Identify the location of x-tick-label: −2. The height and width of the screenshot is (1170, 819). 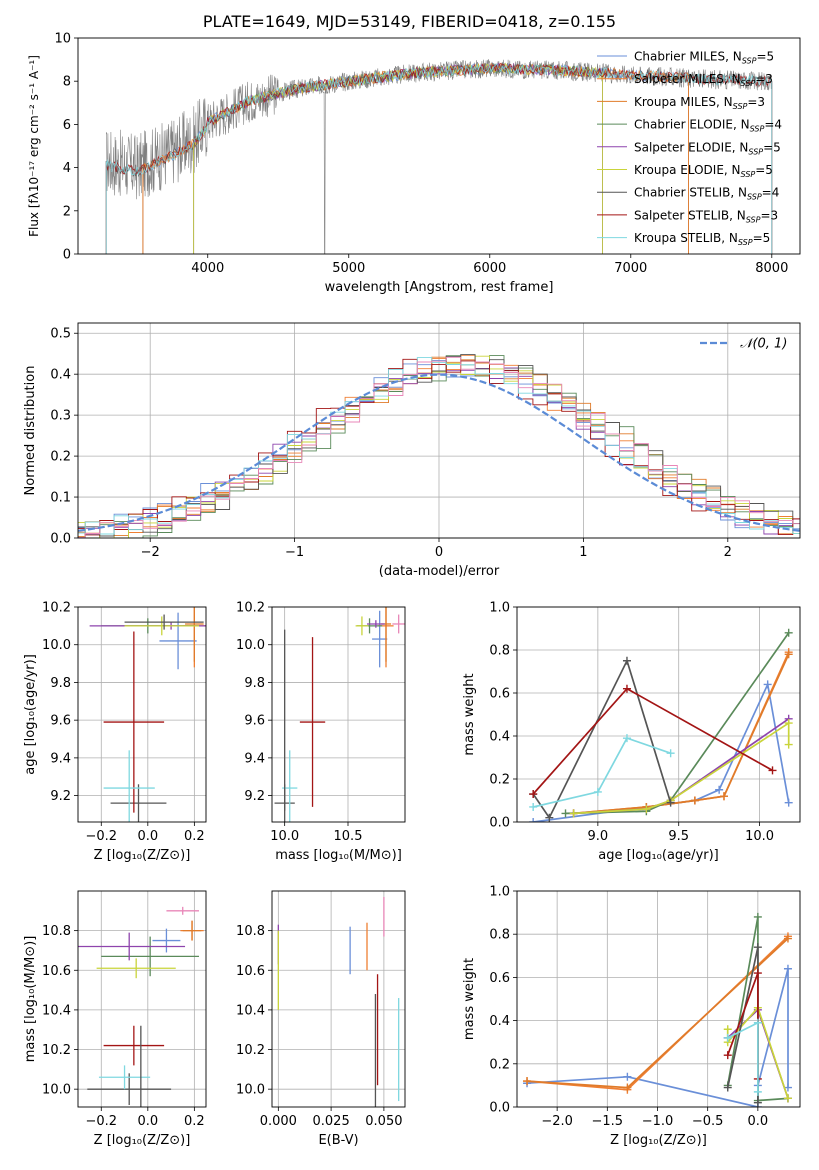
(150, 552).